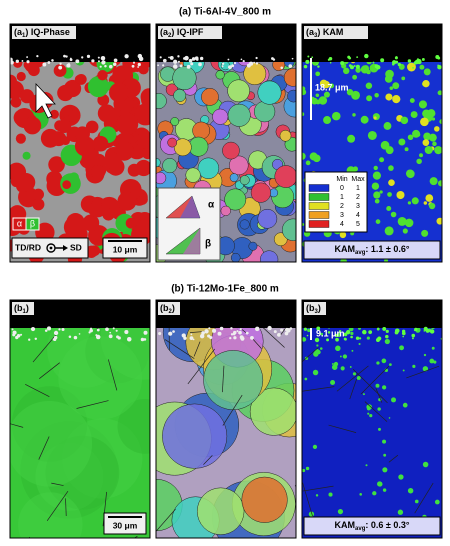 The width and height of the screenshot is (450, 546). What do you see at coordinates (358, 197) in the screenshot?
I see `kam-max: 2` at bounding box center [358, 197].